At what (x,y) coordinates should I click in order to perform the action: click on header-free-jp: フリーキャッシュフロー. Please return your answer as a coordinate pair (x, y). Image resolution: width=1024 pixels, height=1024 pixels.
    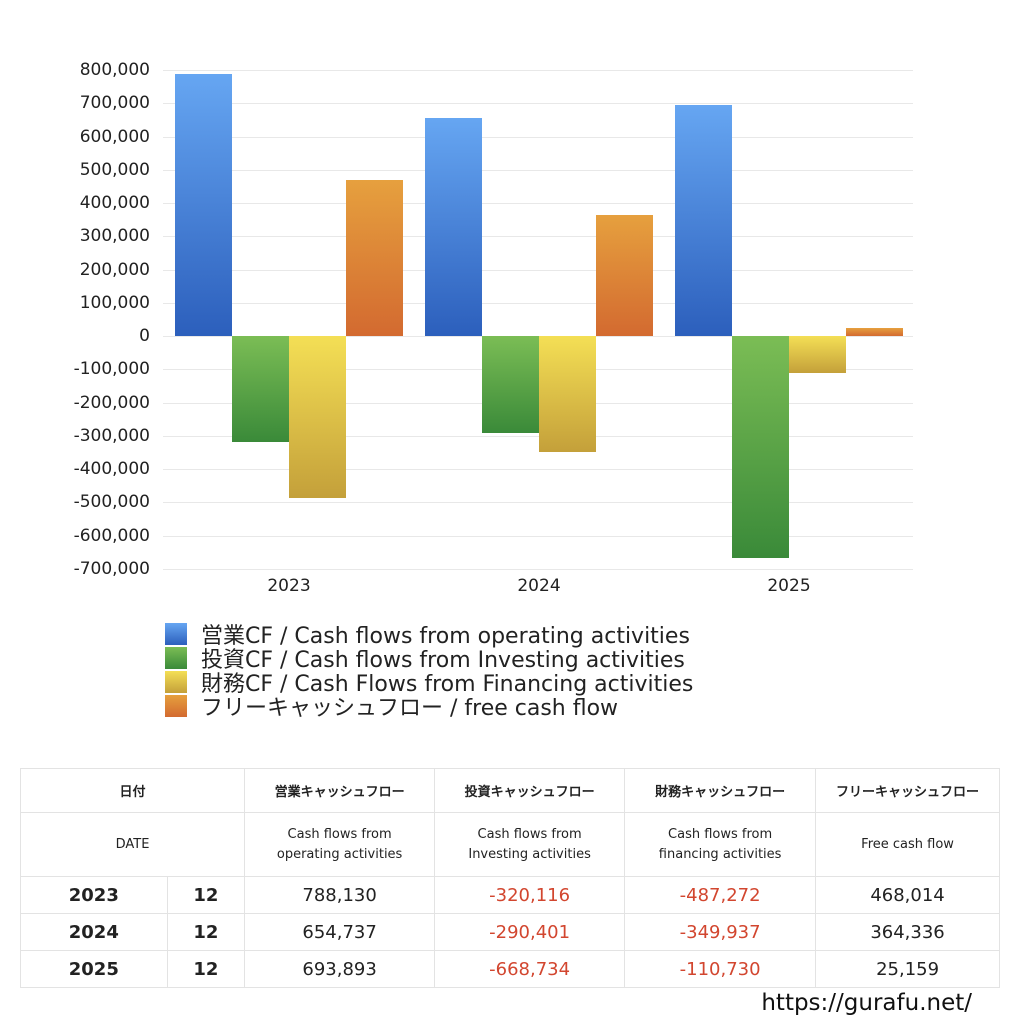
    Looking at the image, I should click on (907, 790).